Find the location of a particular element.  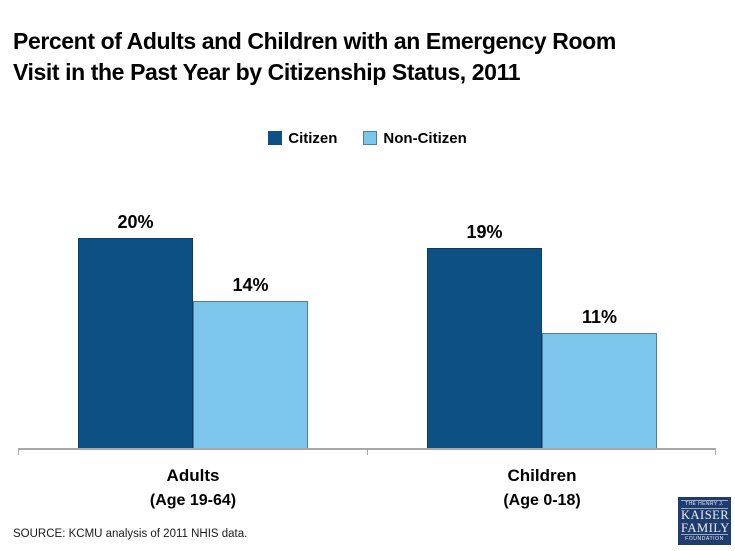

bar-adults-non-citizen is located at coordinates (250, 375).